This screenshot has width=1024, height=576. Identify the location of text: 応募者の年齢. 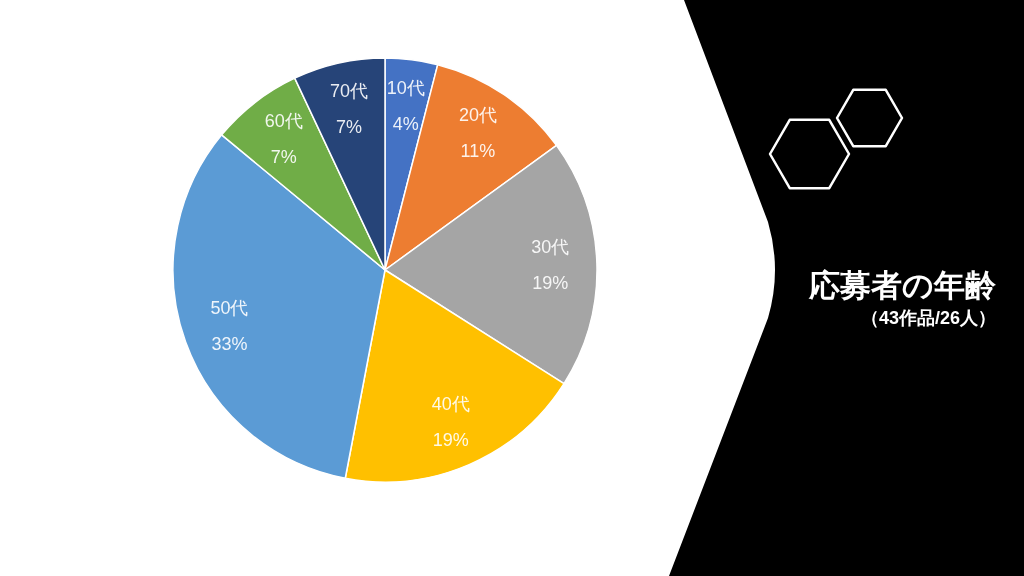
(902, 285).